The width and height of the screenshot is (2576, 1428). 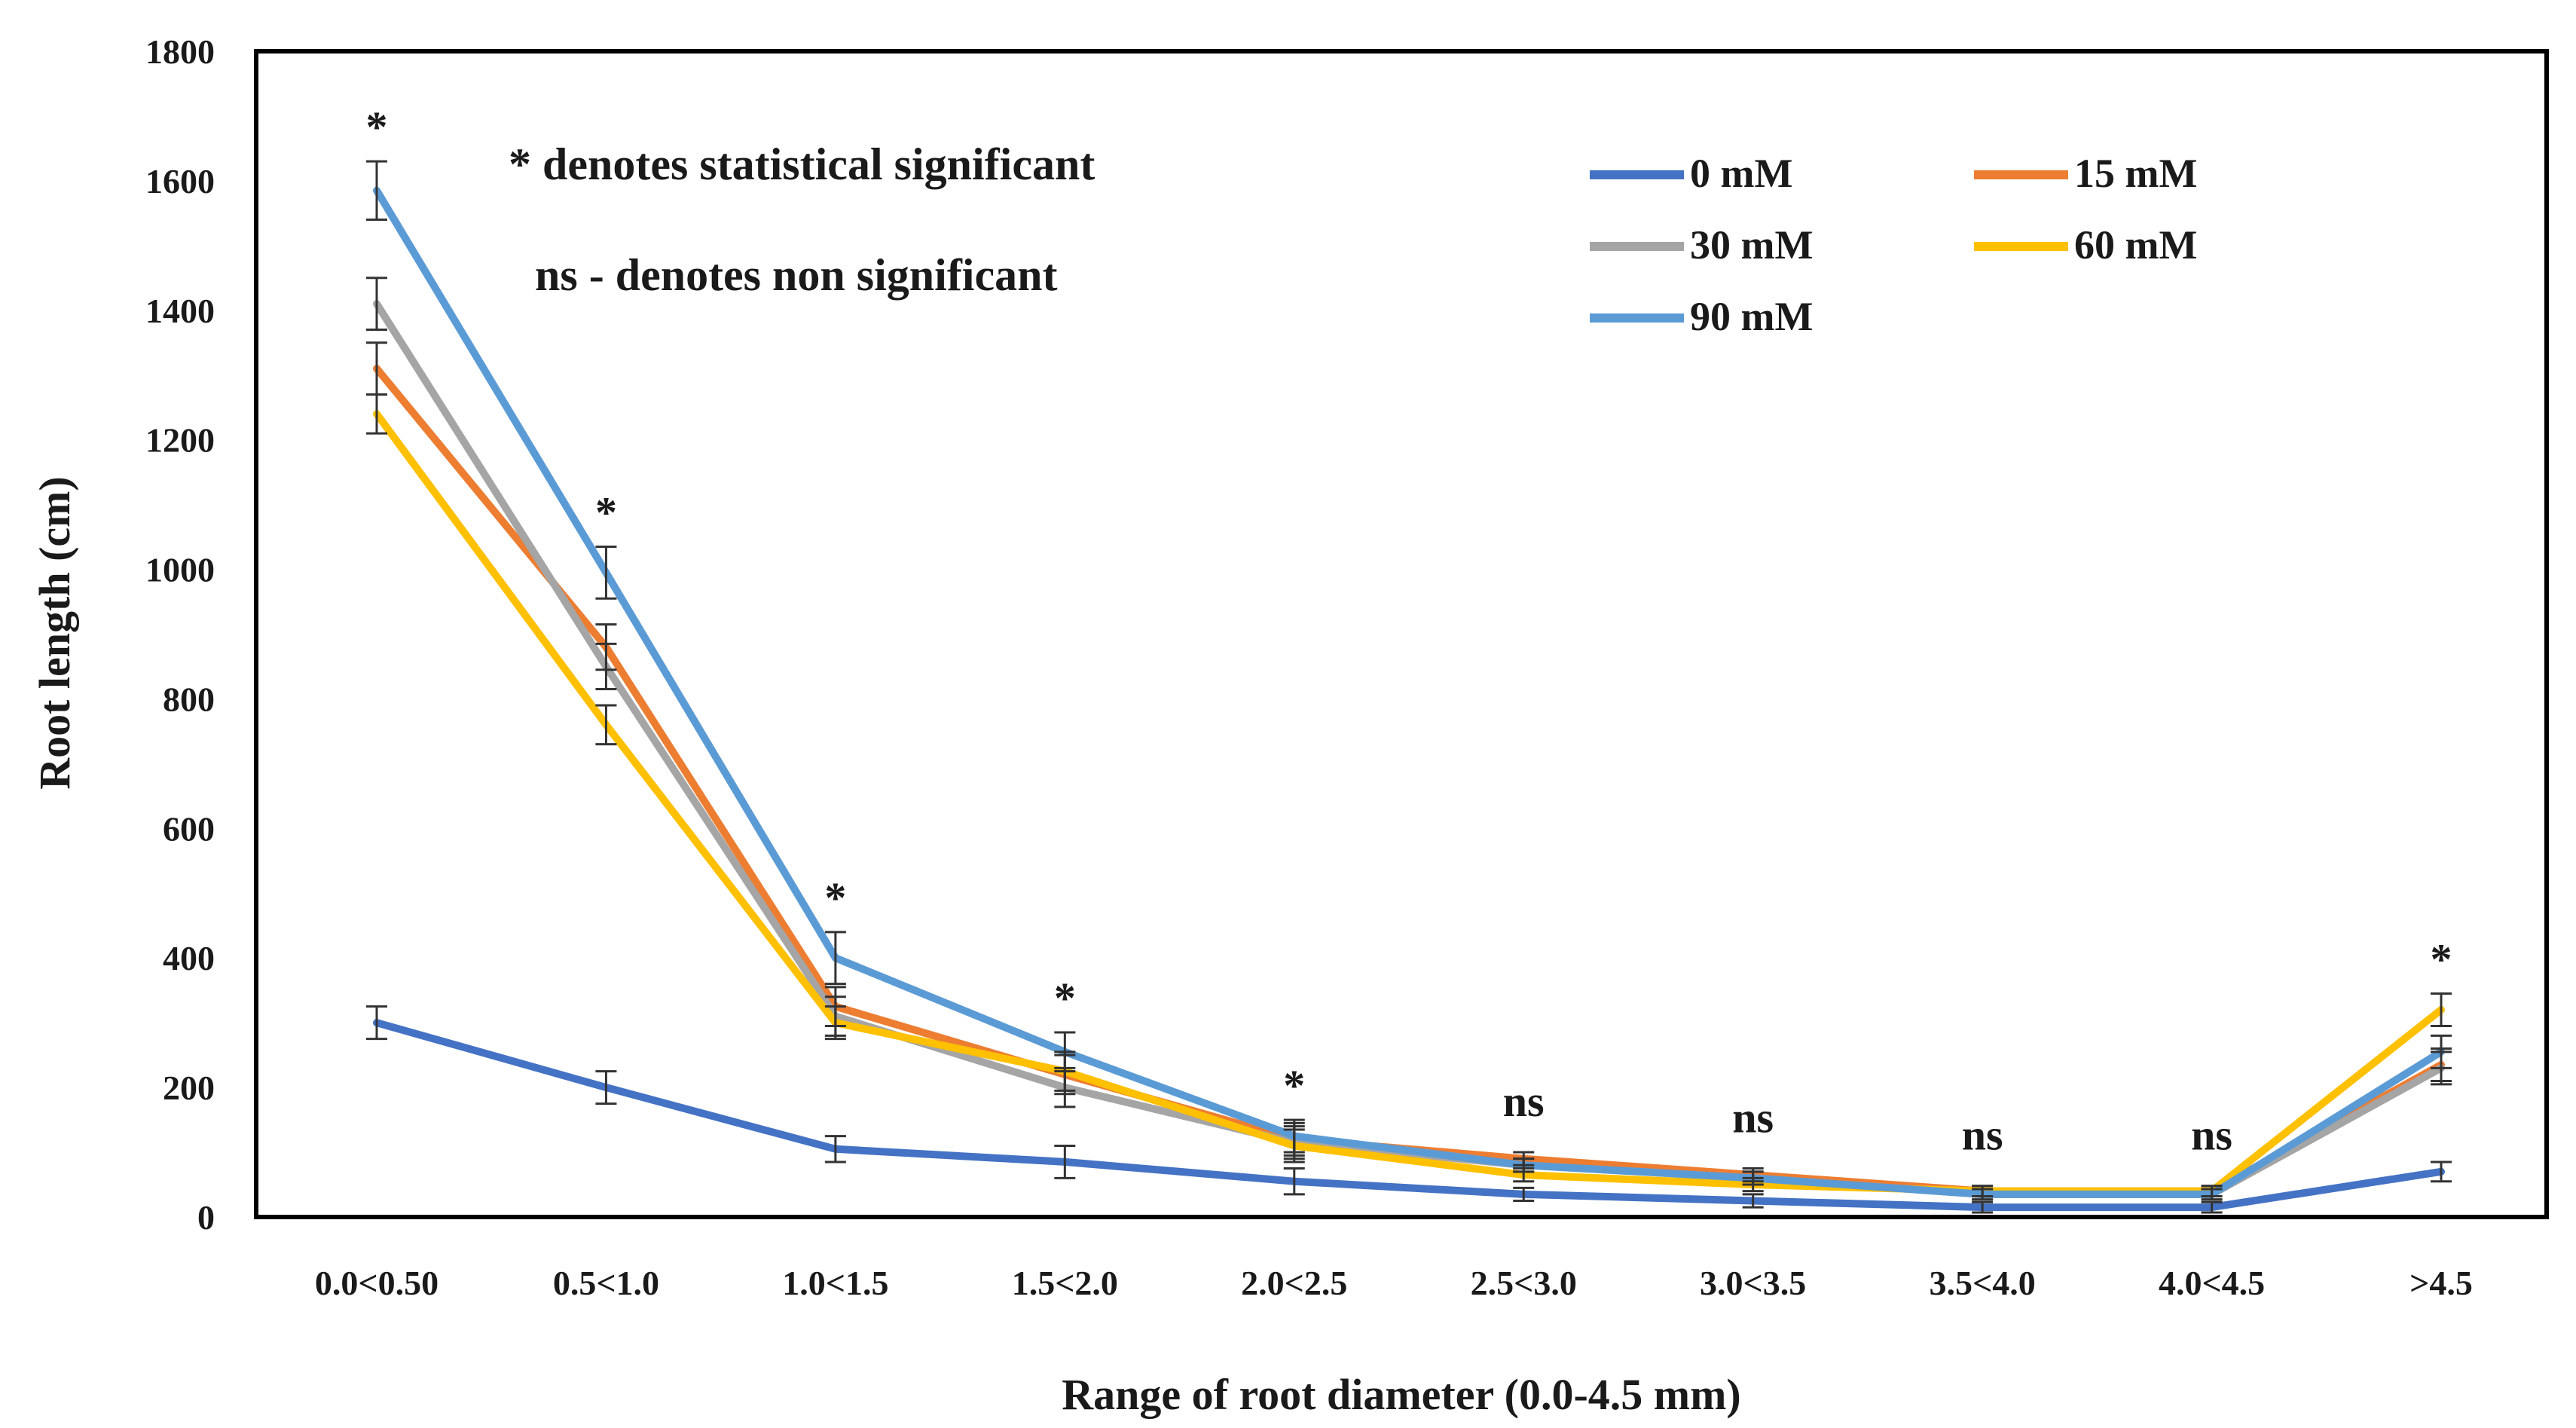 What do you see at coordinates (1894, 245) in the screenshot?
I see `legend: 0 mM 15 mM 30 mM 60 mM 90 mM` at bounding box center [1894, 245].